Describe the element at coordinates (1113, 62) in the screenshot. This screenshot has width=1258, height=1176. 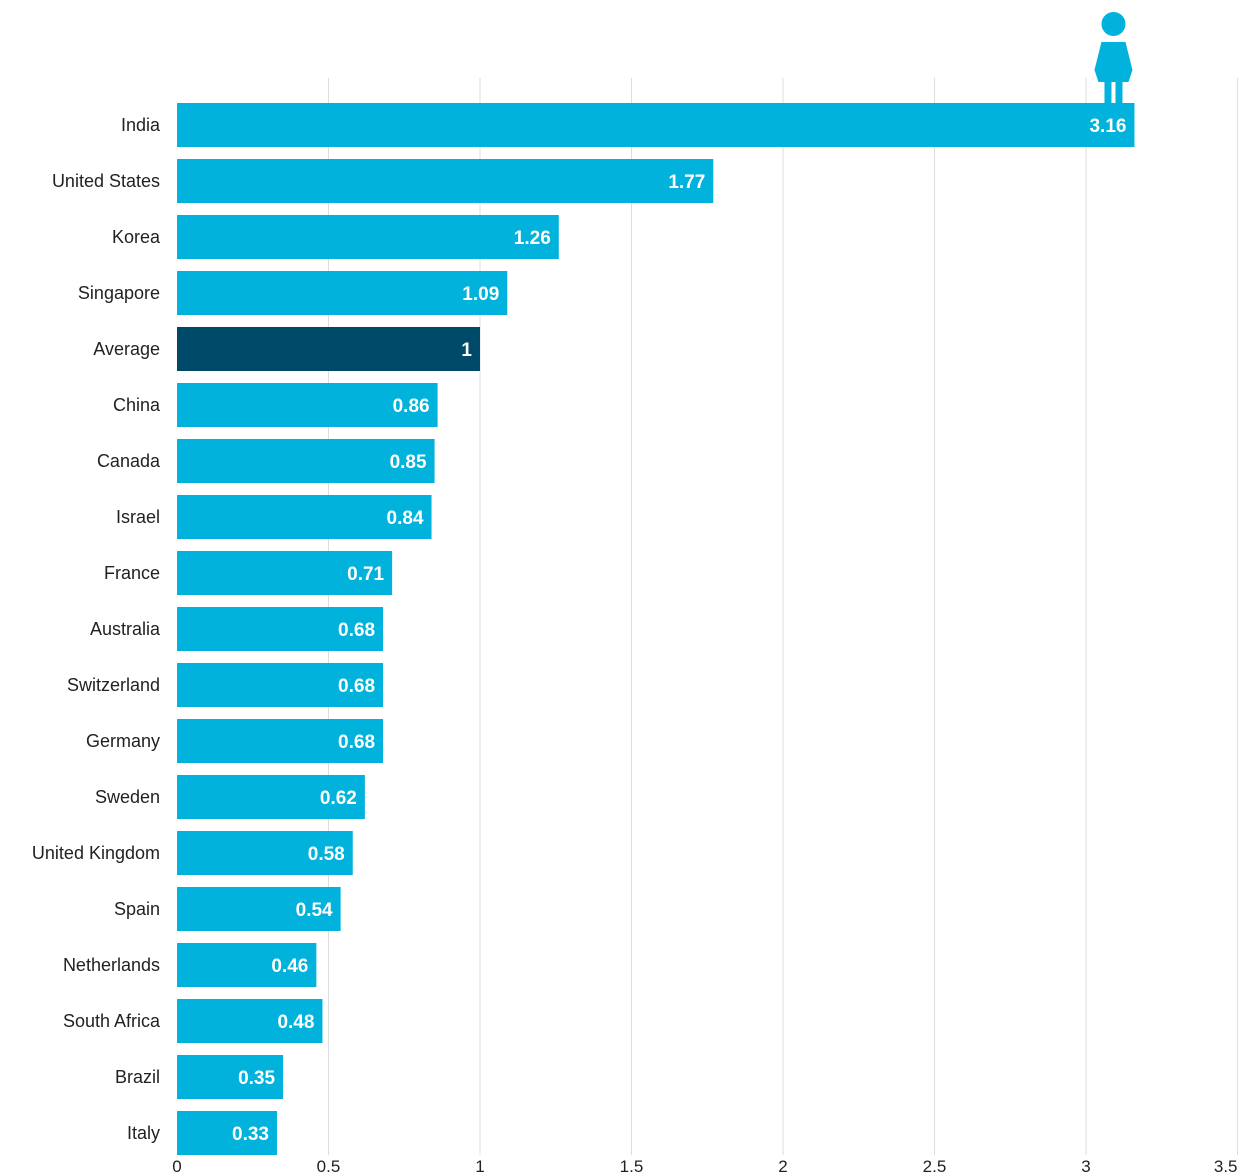
I see `person-dress` at that location.